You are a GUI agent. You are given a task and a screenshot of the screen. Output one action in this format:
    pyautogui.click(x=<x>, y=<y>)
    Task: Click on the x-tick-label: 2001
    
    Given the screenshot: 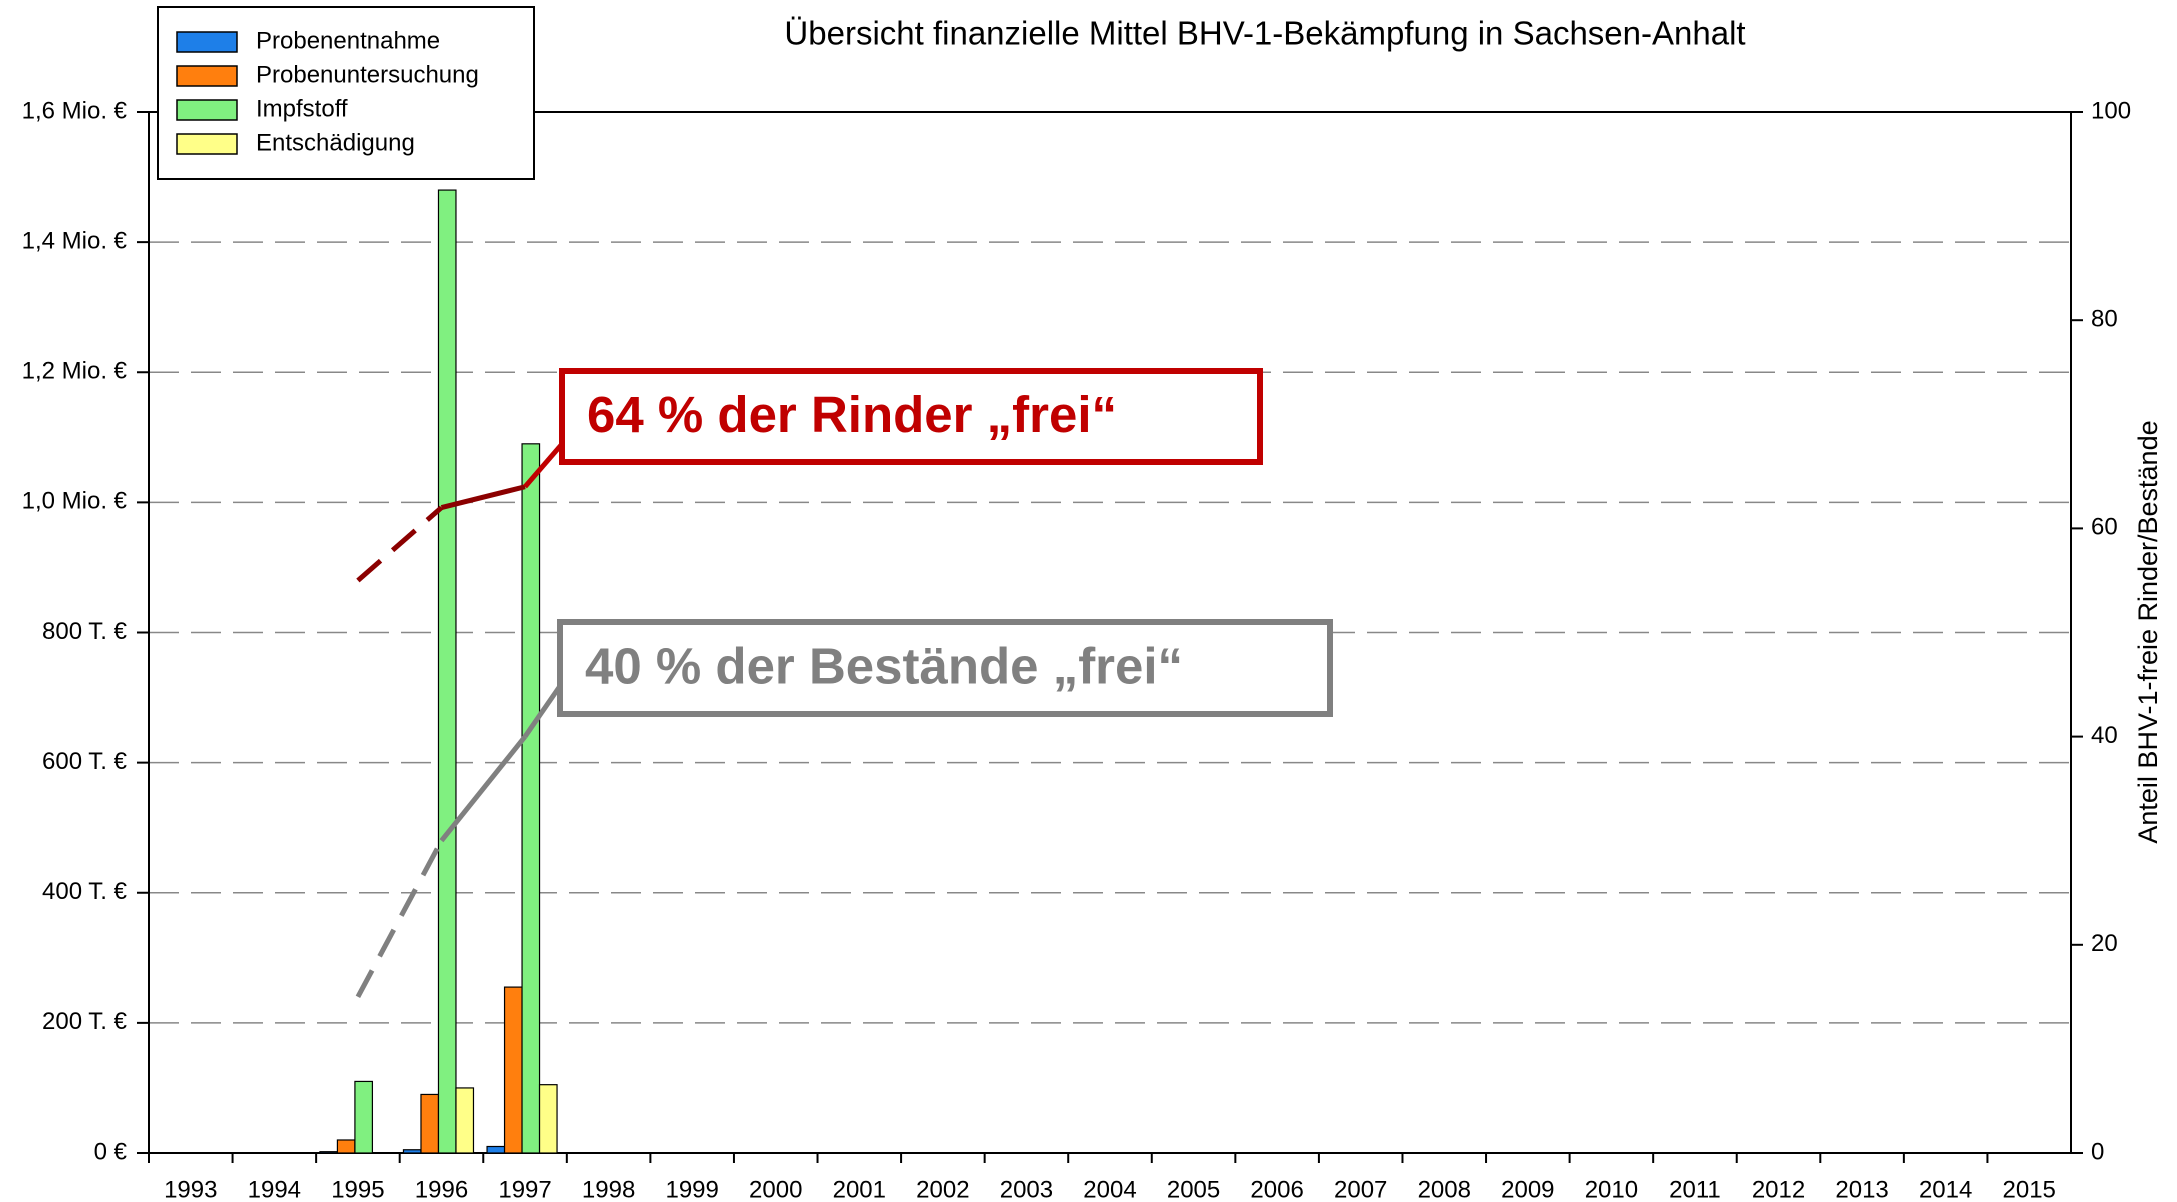 What is the action you would take?
    pyautogui.click(x=859, y=1189)
    